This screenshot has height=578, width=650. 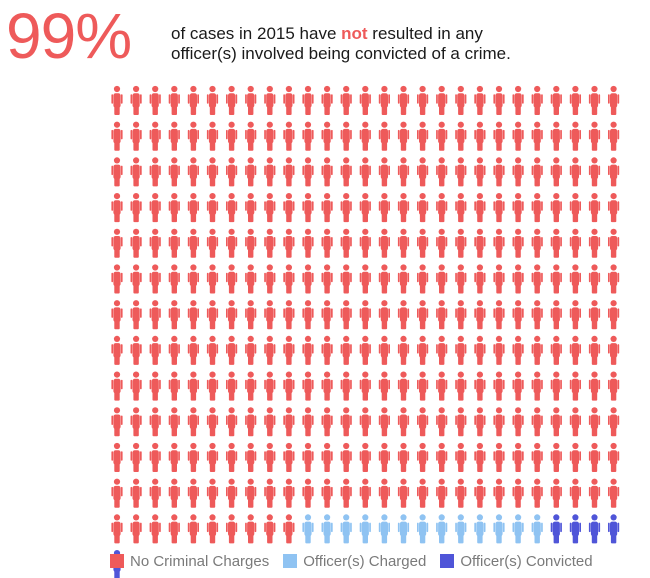 I want to click on legend-item-officers-charged: Officer(s) Charged, so click(x=354, y=561).